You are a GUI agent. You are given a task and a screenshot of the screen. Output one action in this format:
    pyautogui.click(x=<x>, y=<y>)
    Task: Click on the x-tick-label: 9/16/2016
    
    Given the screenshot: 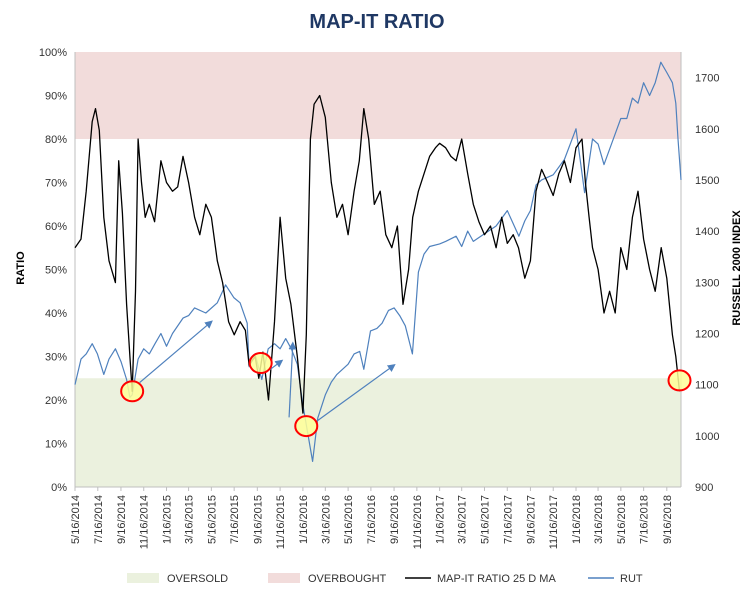 What is the action you would take?
    pyautogui.click(x=395, y=519)
    